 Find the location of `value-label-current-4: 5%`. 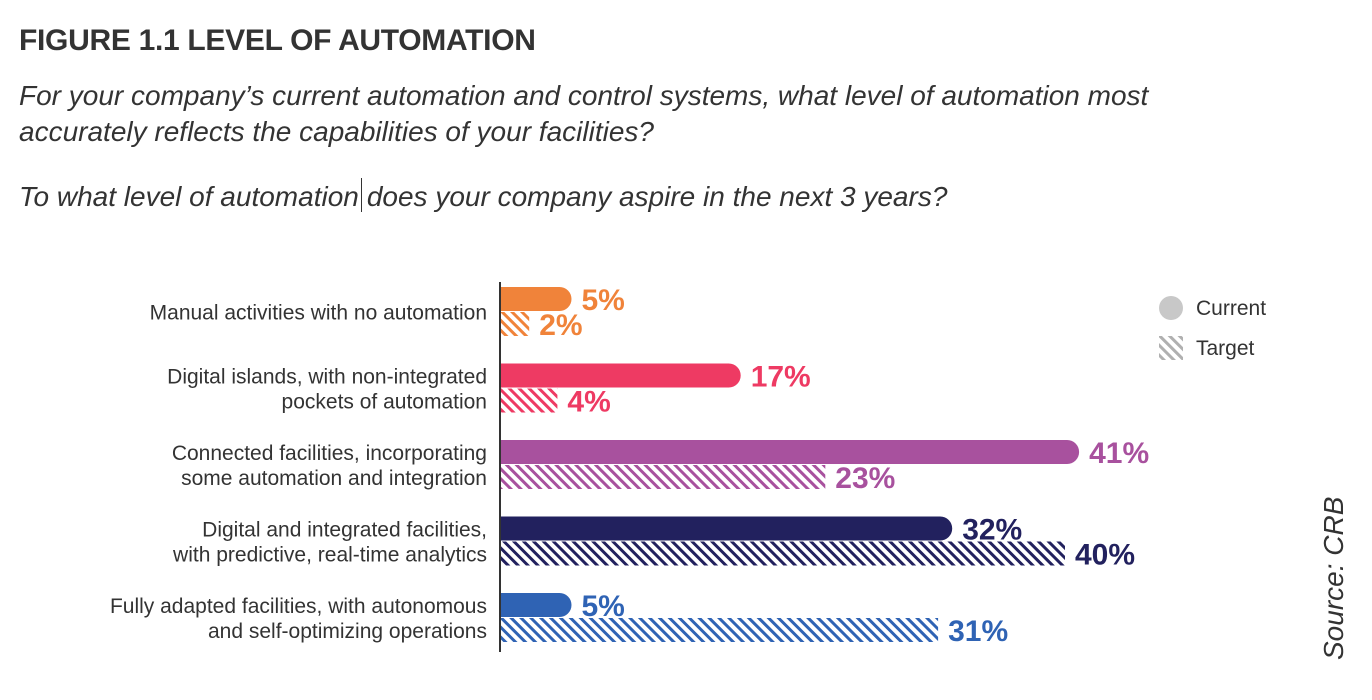

value-label-current-4: 5% is located at coordinates (603, 606).